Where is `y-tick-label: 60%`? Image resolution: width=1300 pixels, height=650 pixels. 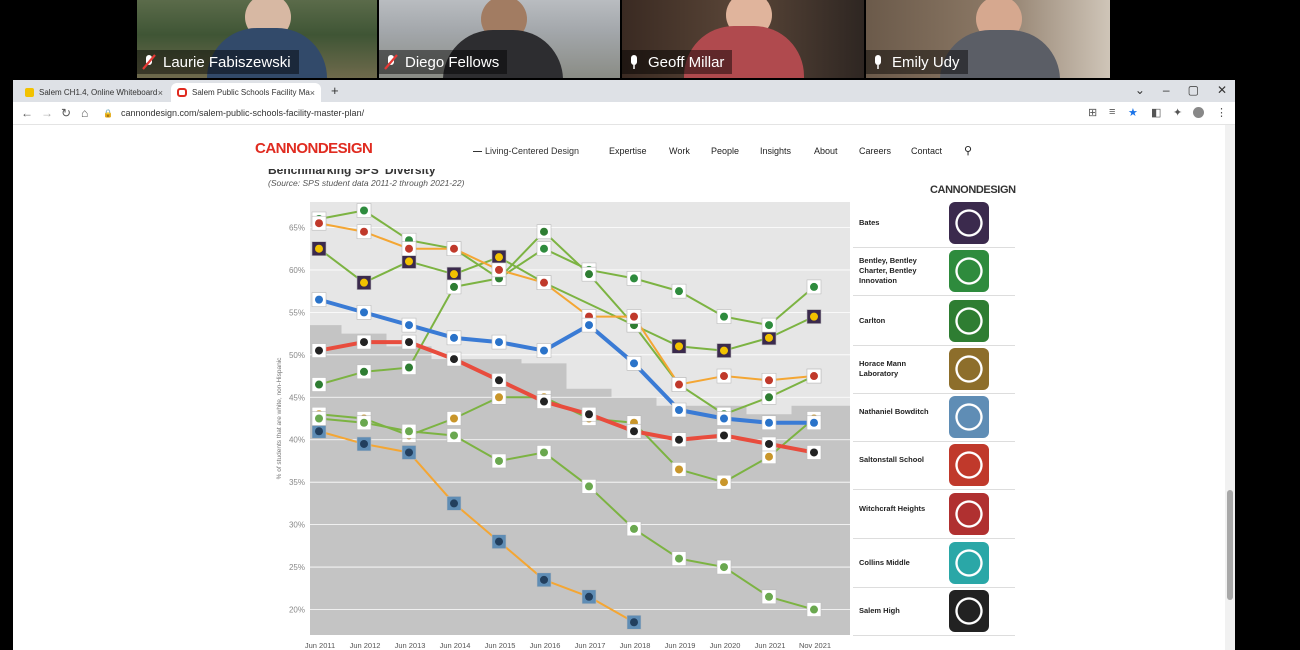 y-tick-label: 60% is located at coordinates (297, 270).